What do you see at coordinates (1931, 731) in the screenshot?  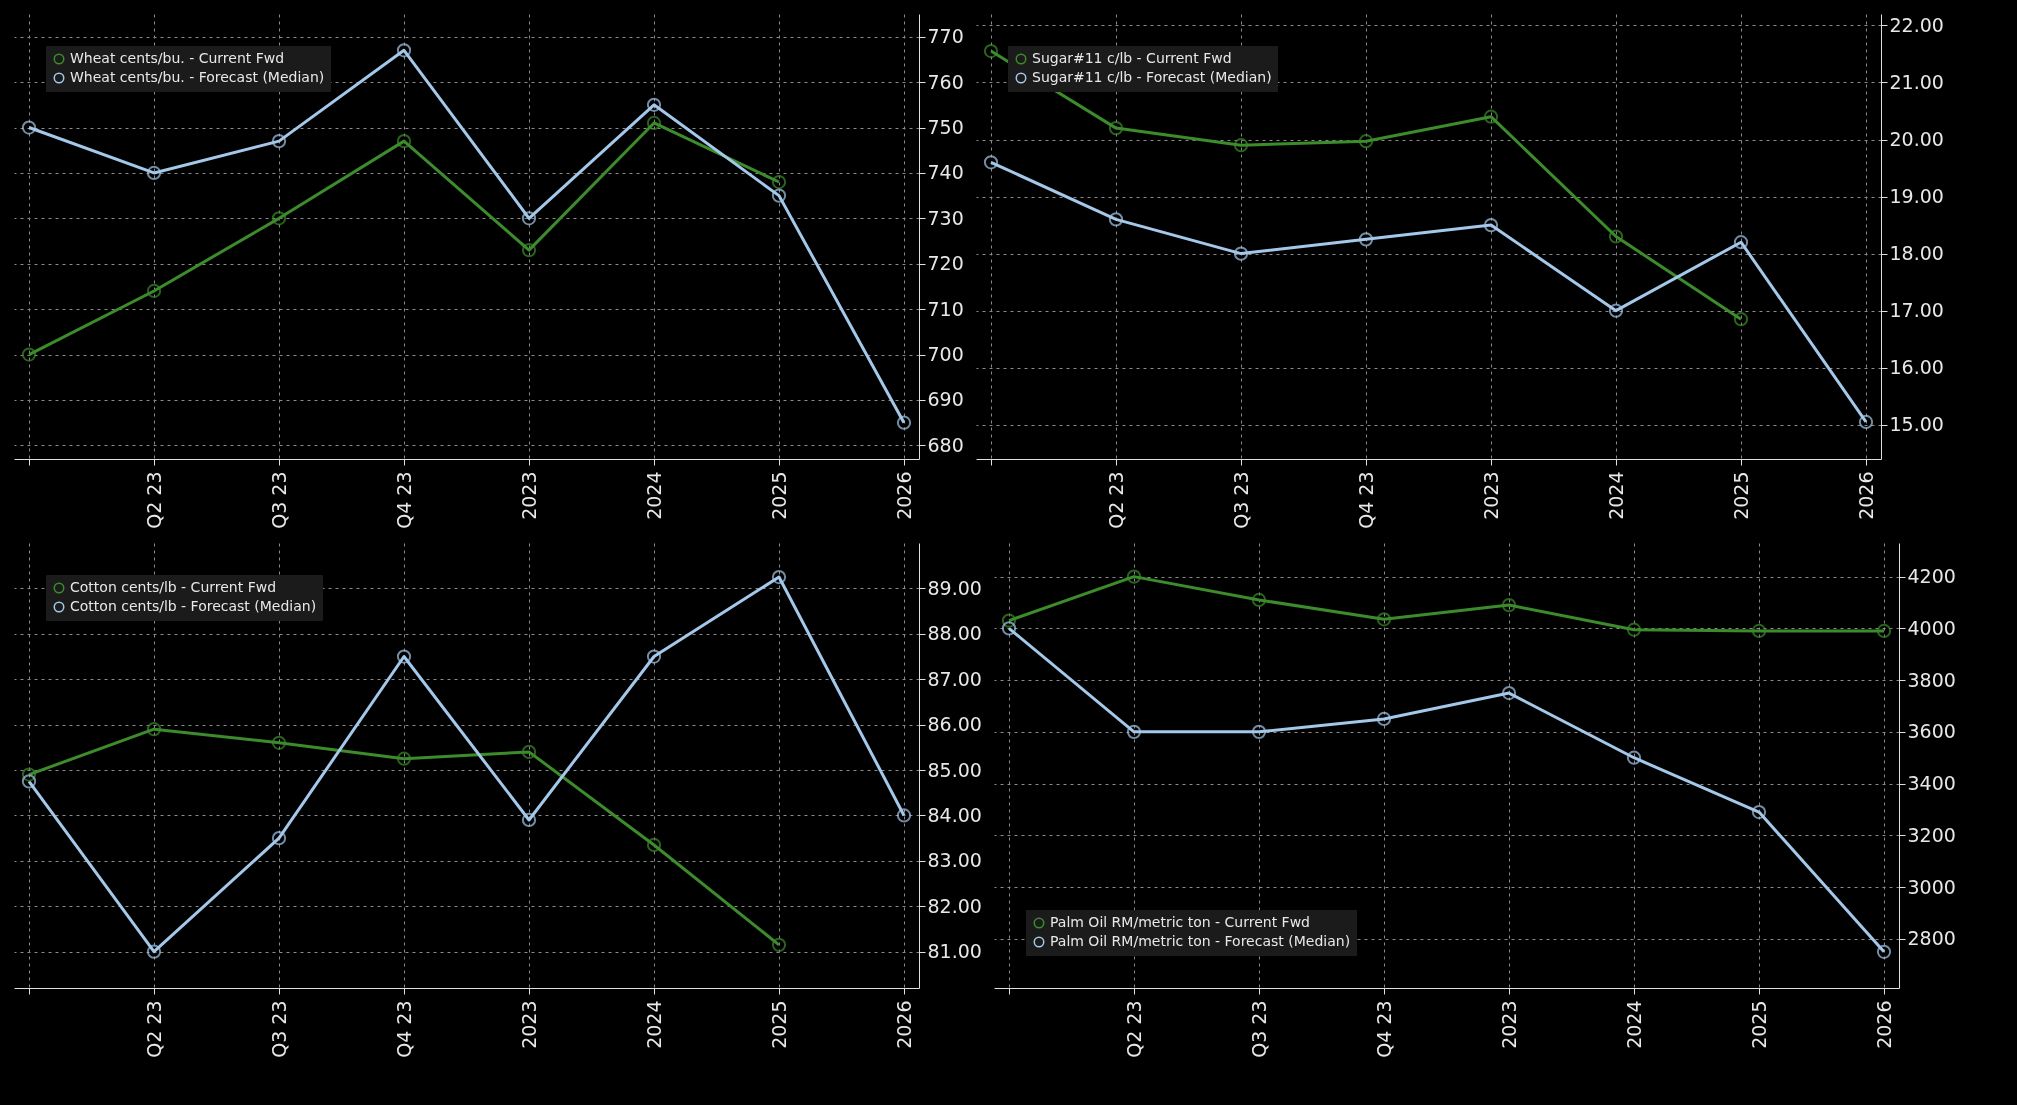 I see `y-tick-label: 3600` at bounding box center [1931, 731].